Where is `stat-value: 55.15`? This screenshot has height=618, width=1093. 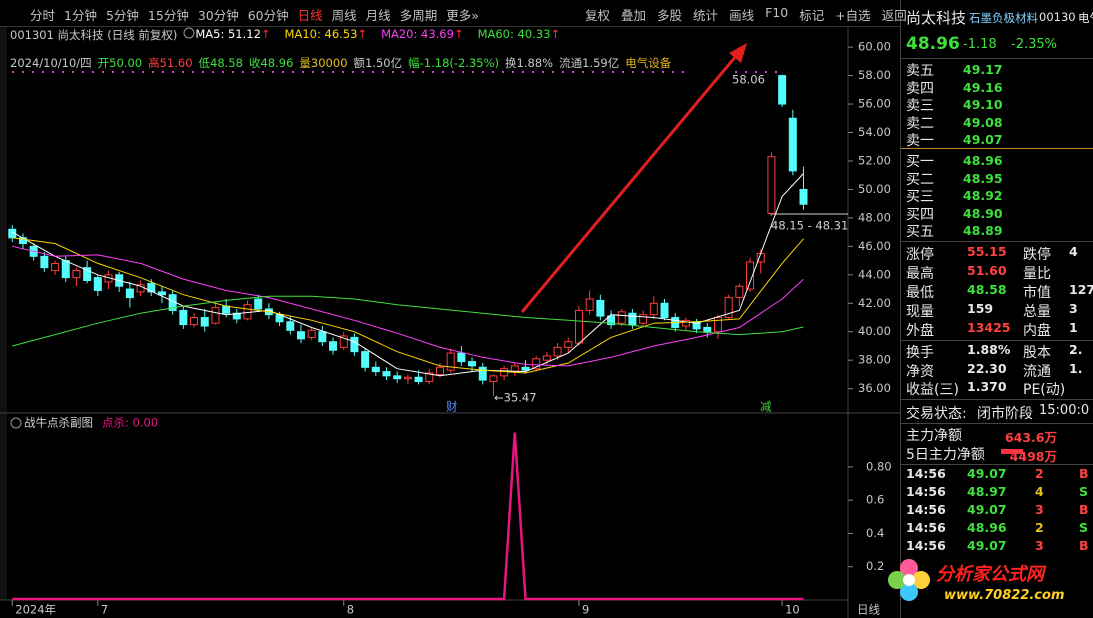 stat-value: 55.15 is located at coordinates (987, 251).